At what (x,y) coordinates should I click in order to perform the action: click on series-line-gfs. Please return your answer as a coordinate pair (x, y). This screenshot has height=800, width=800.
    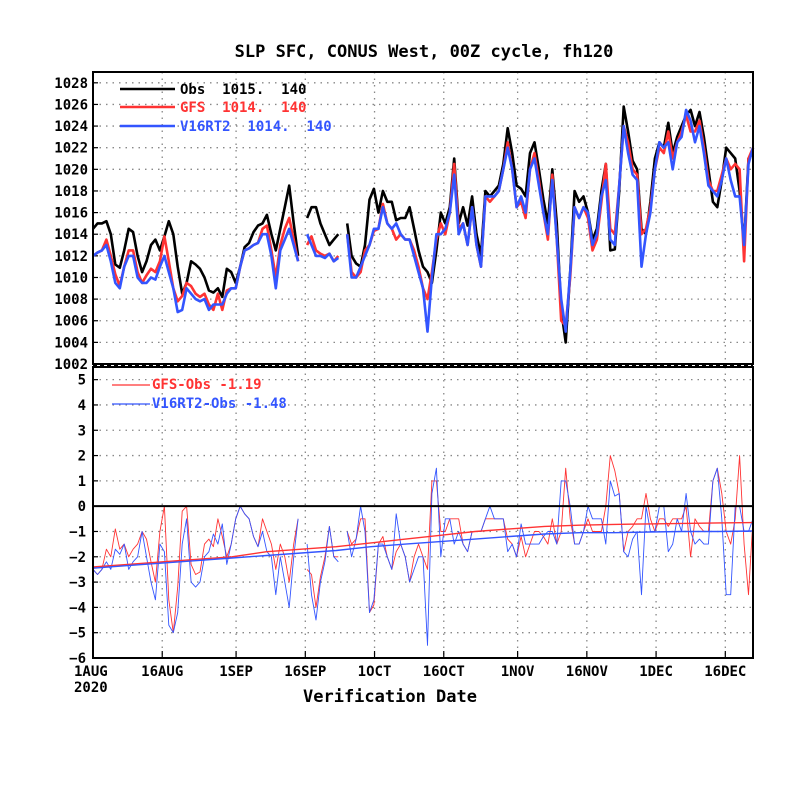
    Looking at the image, I should click on (196, 264).